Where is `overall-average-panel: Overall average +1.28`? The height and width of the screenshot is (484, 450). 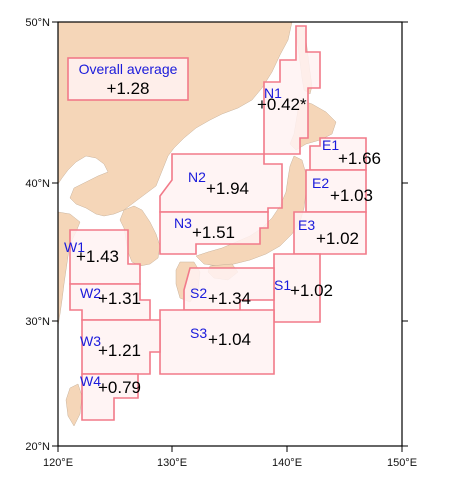
overall-average-panel: Overall average +1.28 is located at coordinates (128, 79).